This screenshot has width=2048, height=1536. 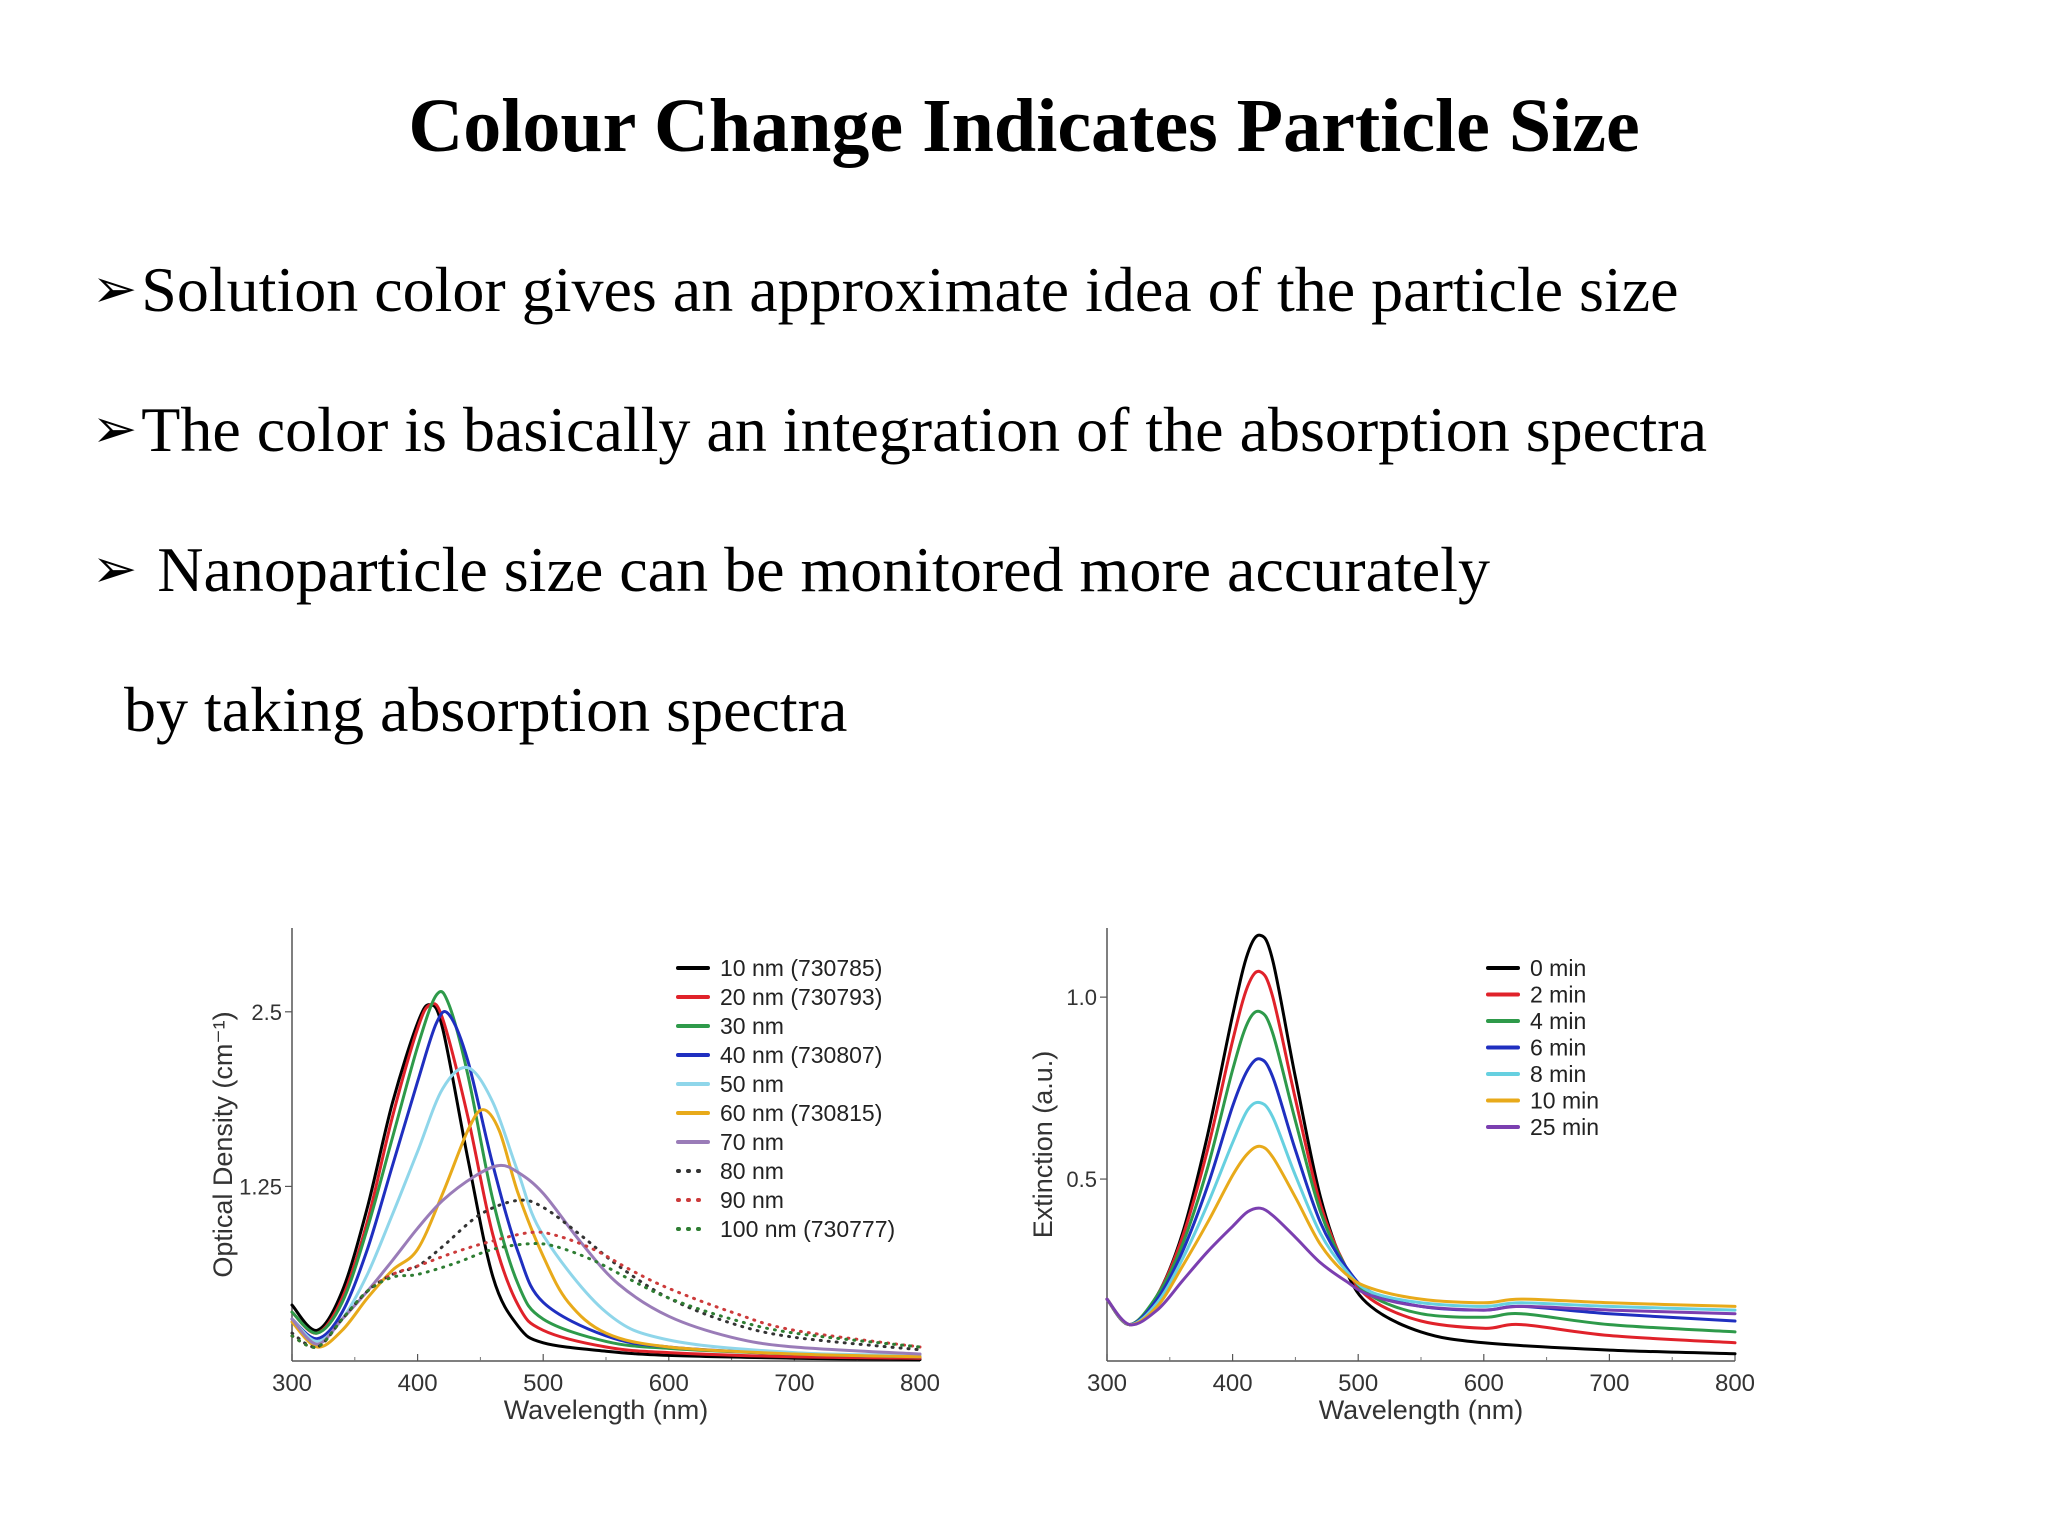 I want to click on y-tick-label: 2.5, so click(x=266, y=1012).